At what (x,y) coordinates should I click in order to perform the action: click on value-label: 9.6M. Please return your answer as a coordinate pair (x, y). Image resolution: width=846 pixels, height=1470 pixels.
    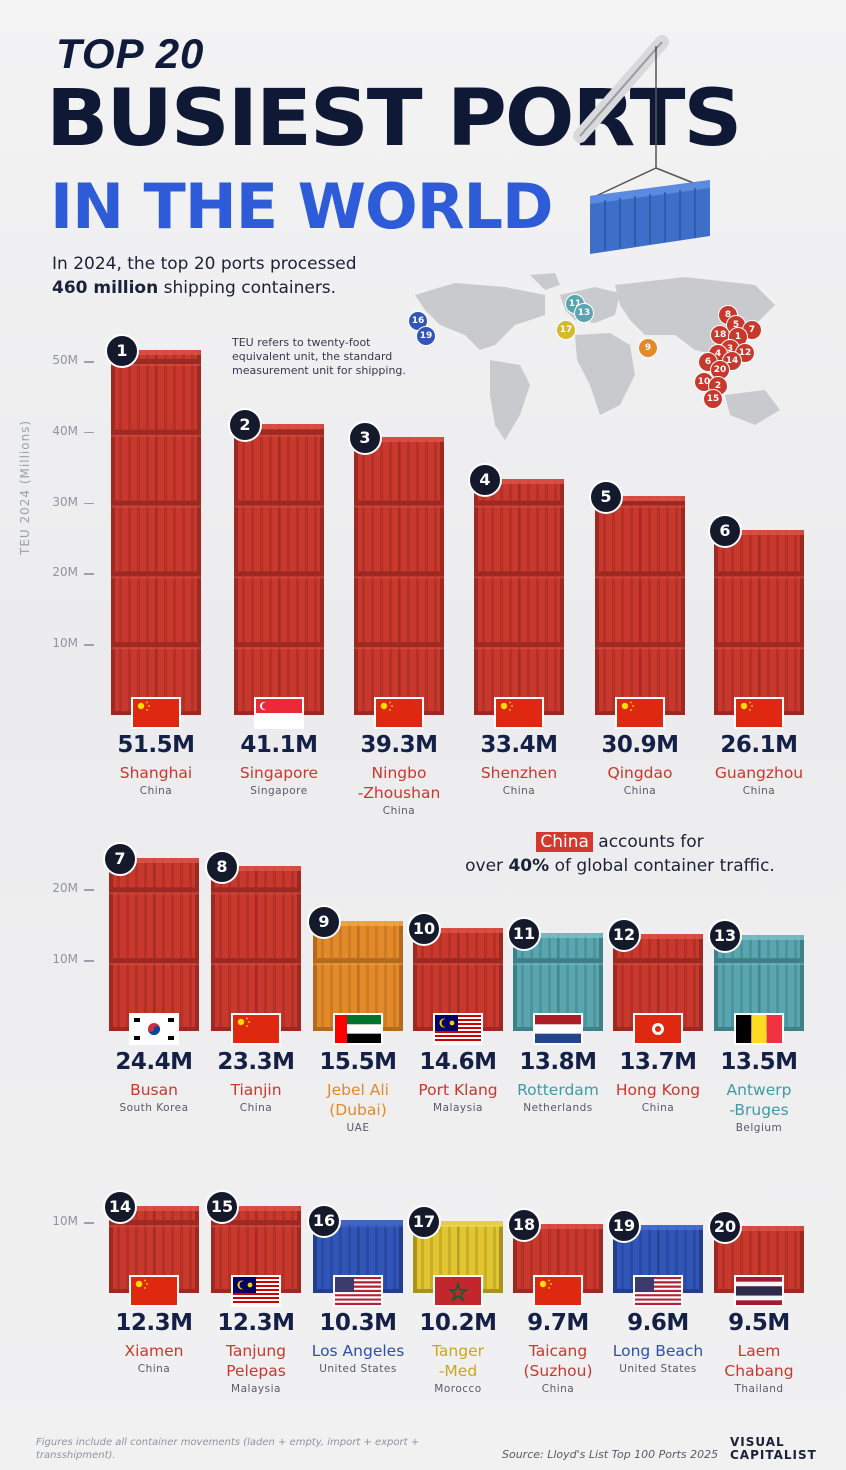
    Looking at the image, I should click on (658, 1323).